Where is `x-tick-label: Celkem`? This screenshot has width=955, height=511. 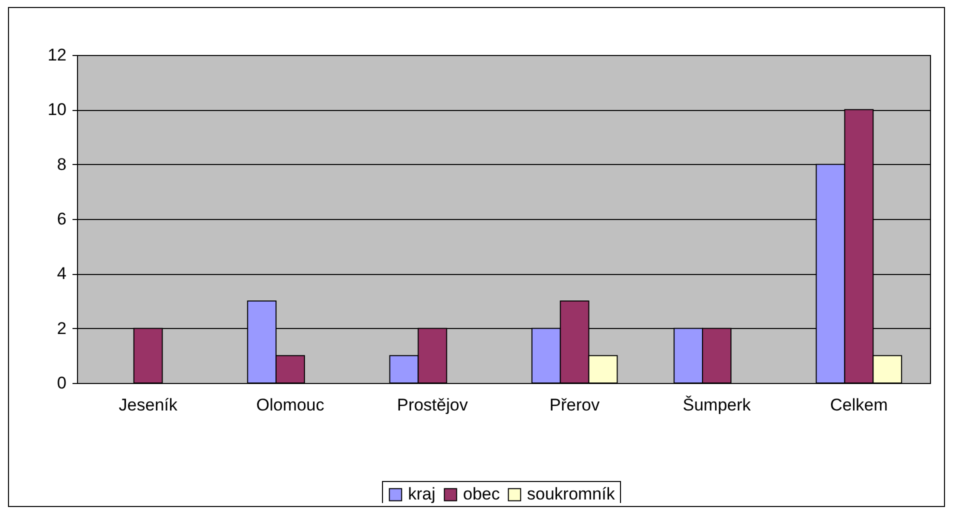
x-tick-label: Celkem is located at coordinates (859, 405).